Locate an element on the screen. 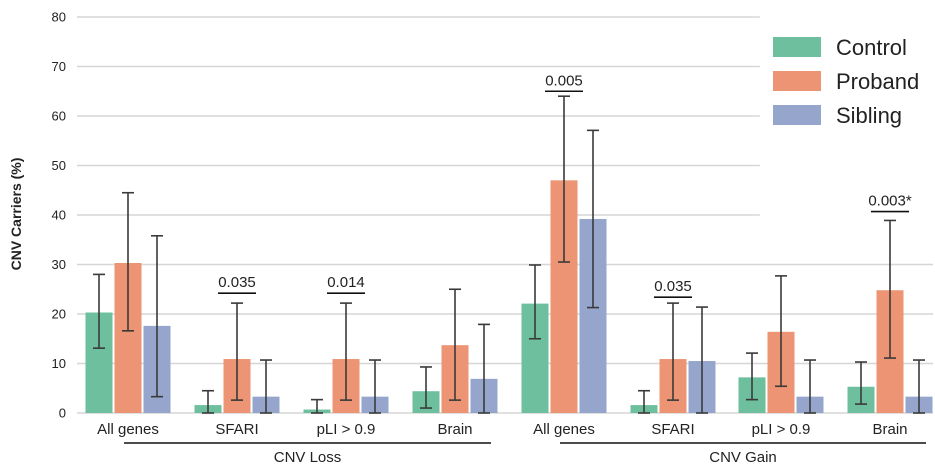 This screenshot has height=467, width=935. y-tick-label: 80 is located at coordinates (59, 17).